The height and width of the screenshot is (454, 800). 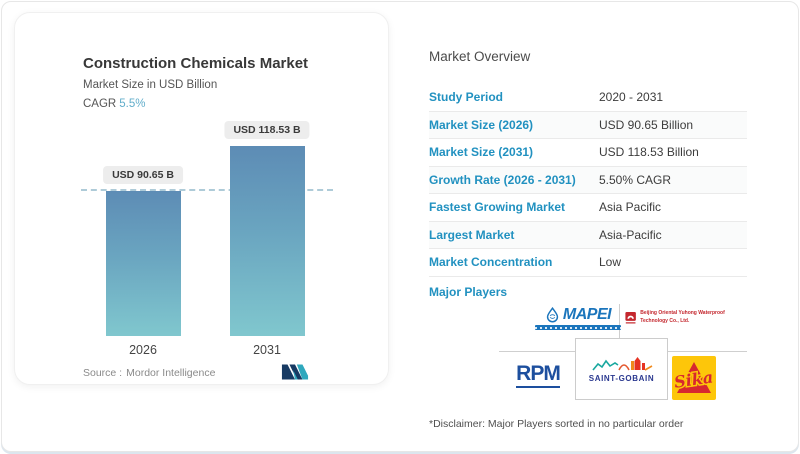 What do you see at coordinates (588, 263) in the screenshot?
I see `overview-row: Market Concentration Low` at bounding box center [588, 263].